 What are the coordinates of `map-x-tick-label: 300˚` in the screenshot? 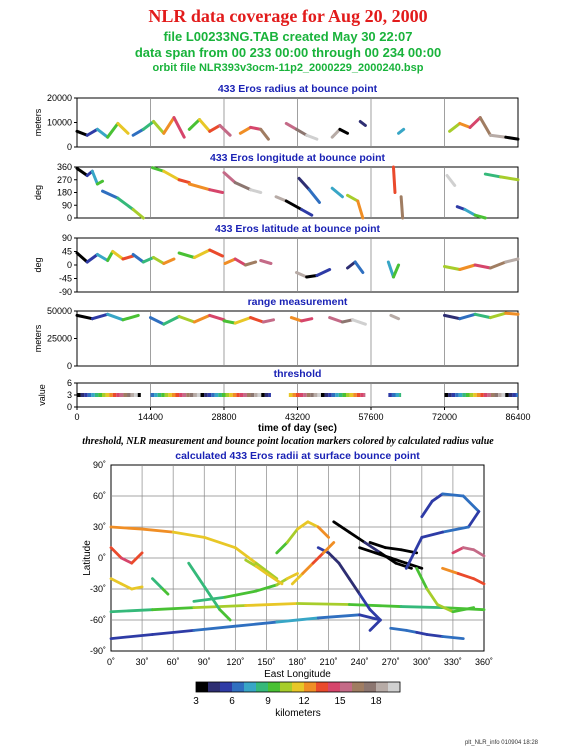 It's located at (422, 662).